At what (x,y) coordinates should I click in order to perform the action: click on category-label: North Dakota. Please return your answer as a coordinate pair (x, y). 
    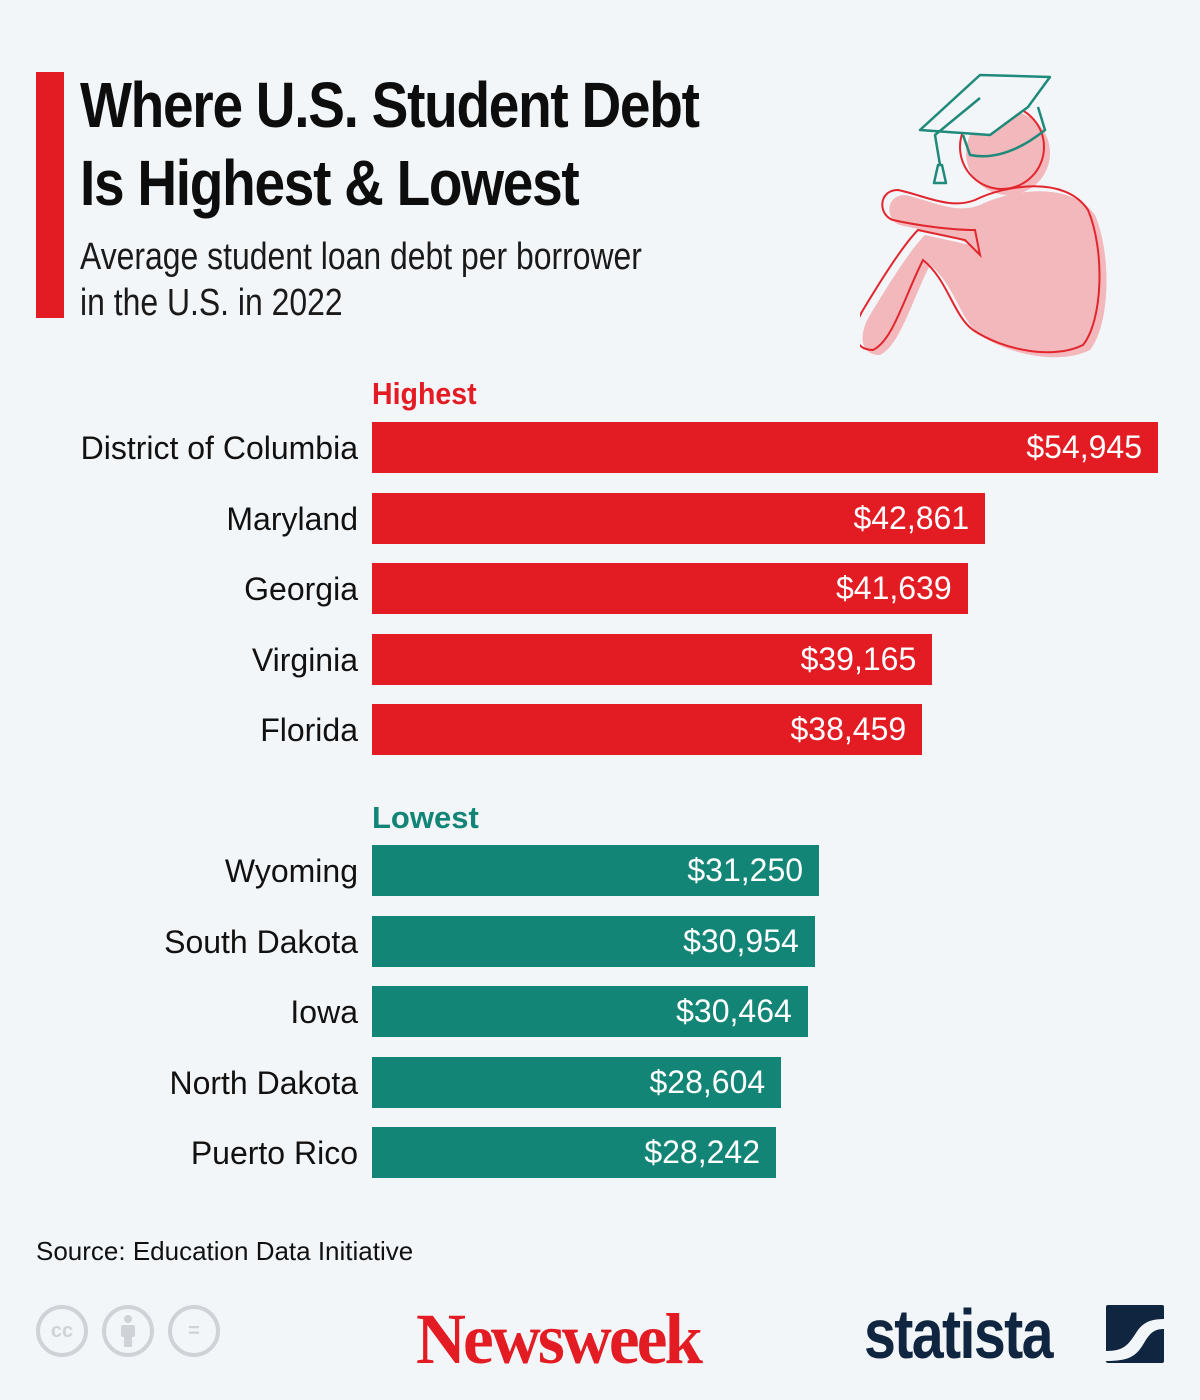
    Looking at the image, I should click on (263, 1082).